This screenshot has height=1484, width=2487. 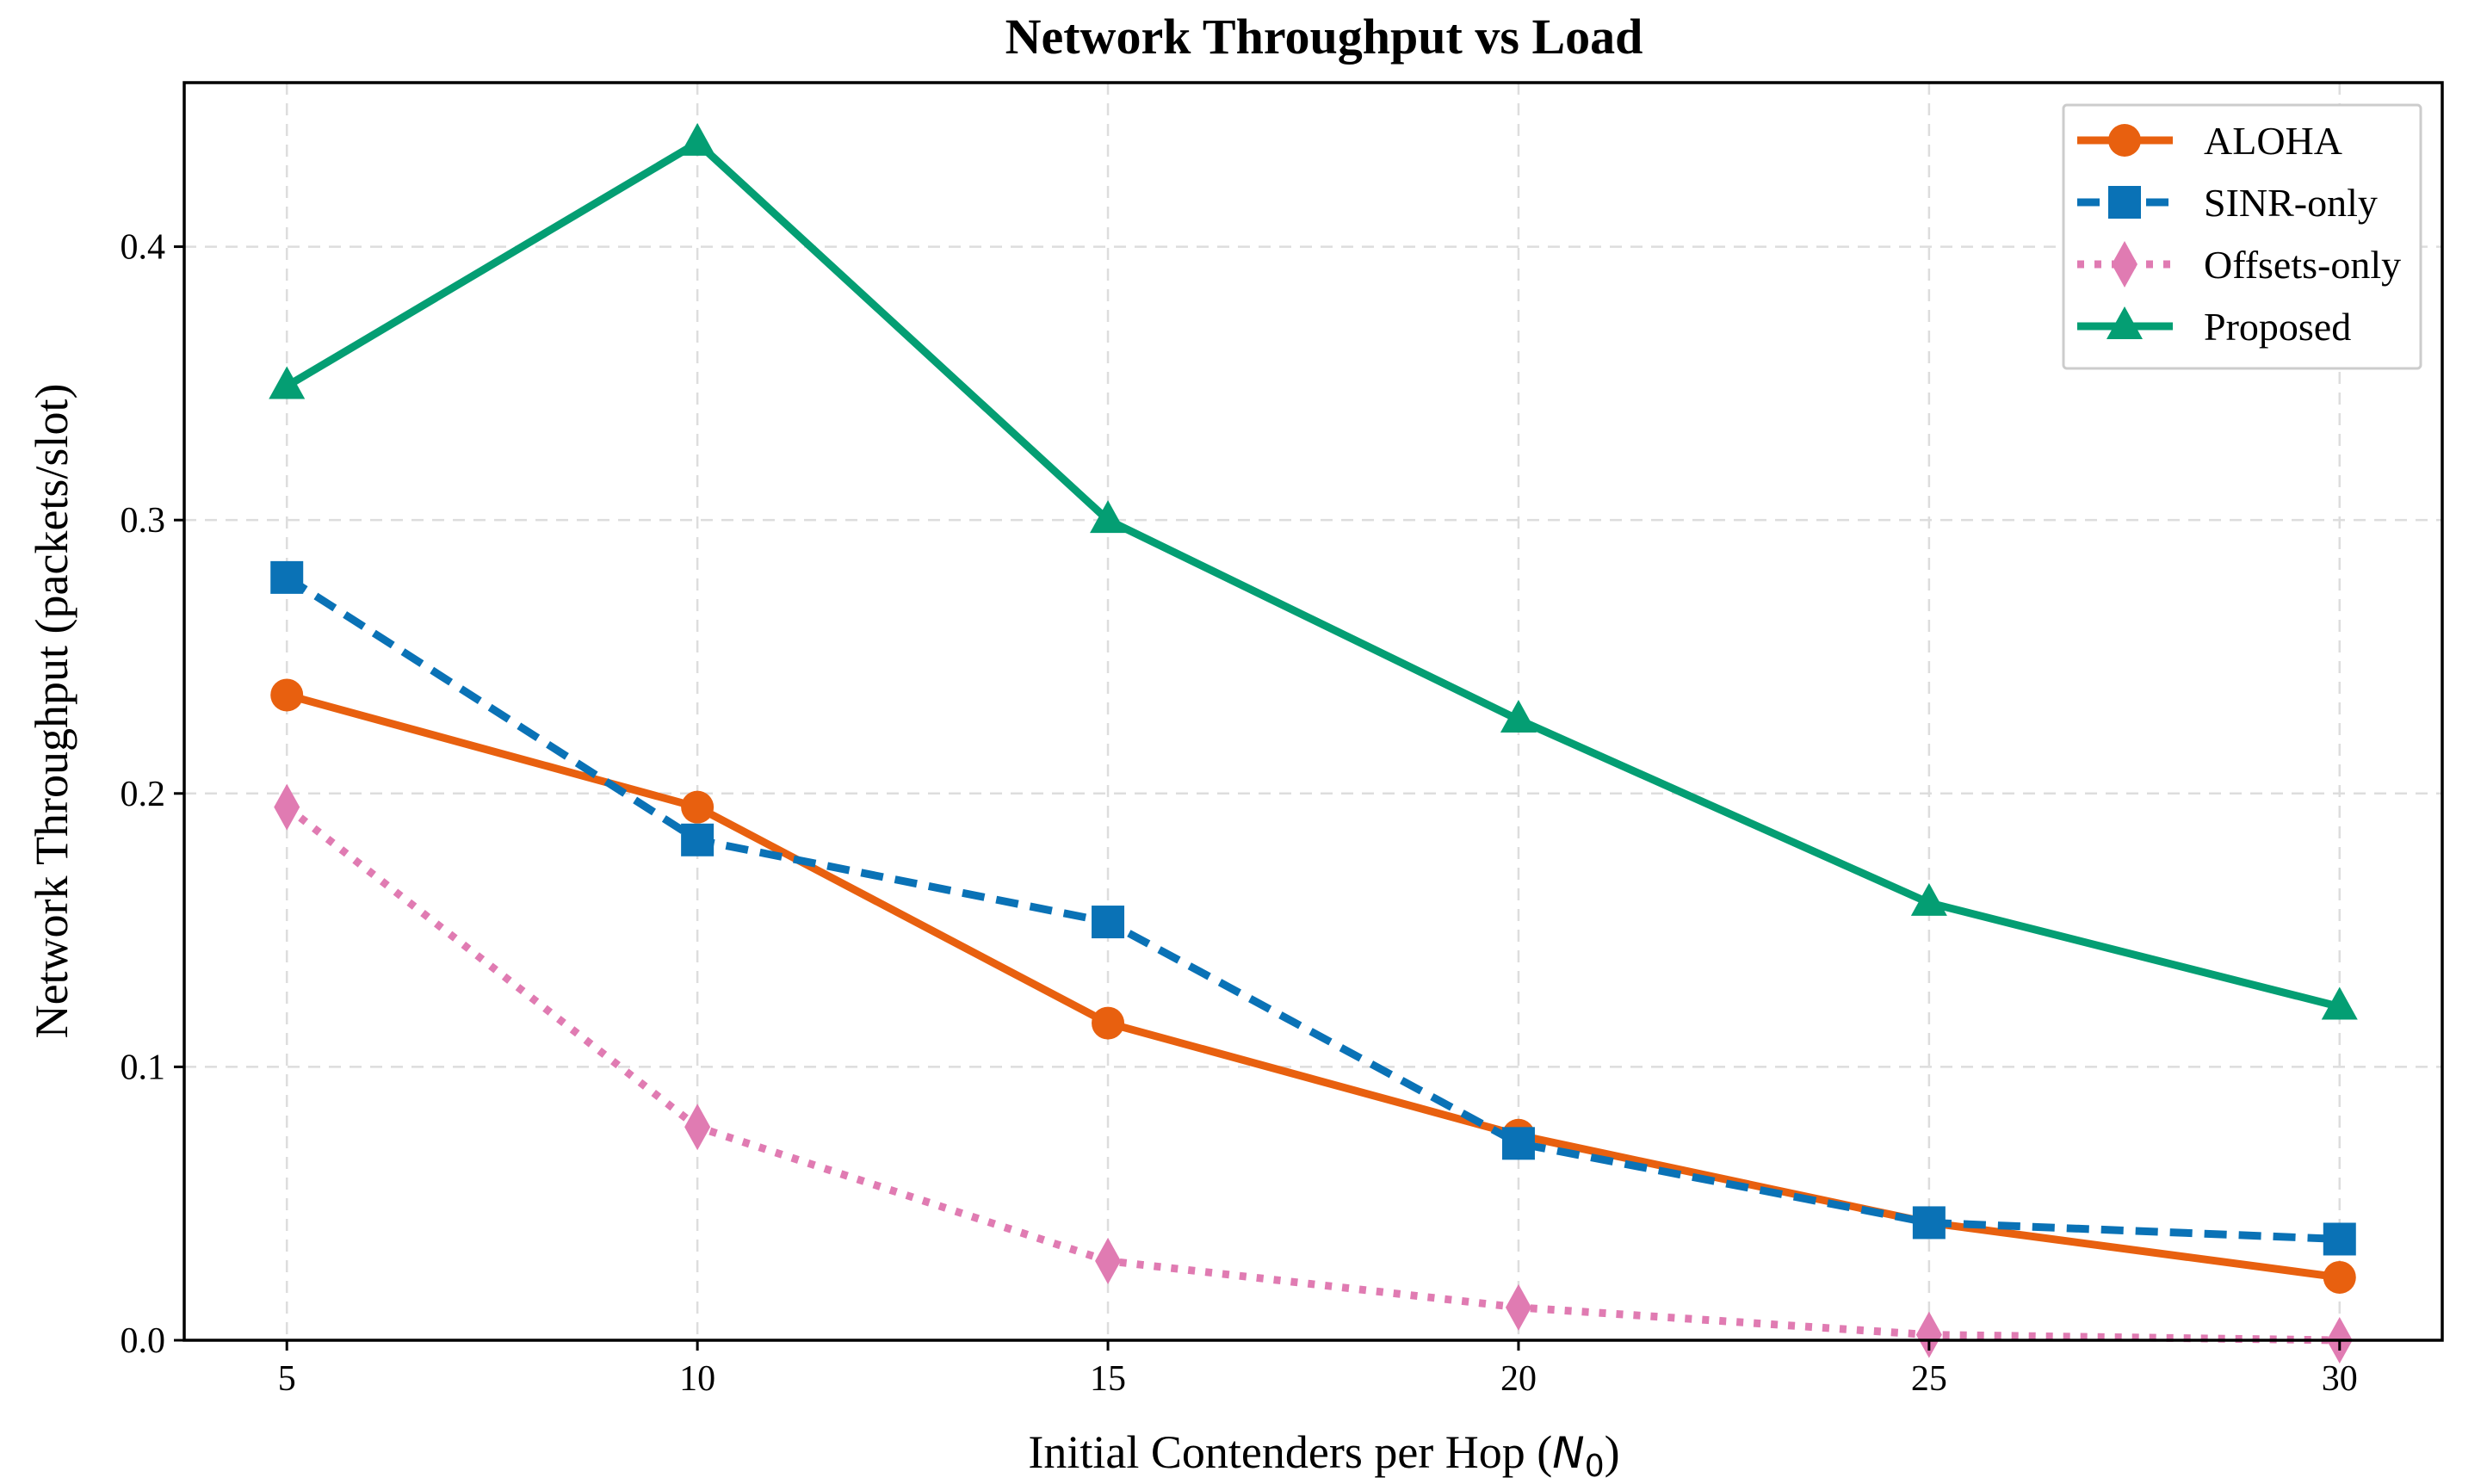 What do you see at coordinates (1324, 37) in the screenshot?
I see `chart-title: Network Throughput vs Load` at bounding box center [1324, 37].